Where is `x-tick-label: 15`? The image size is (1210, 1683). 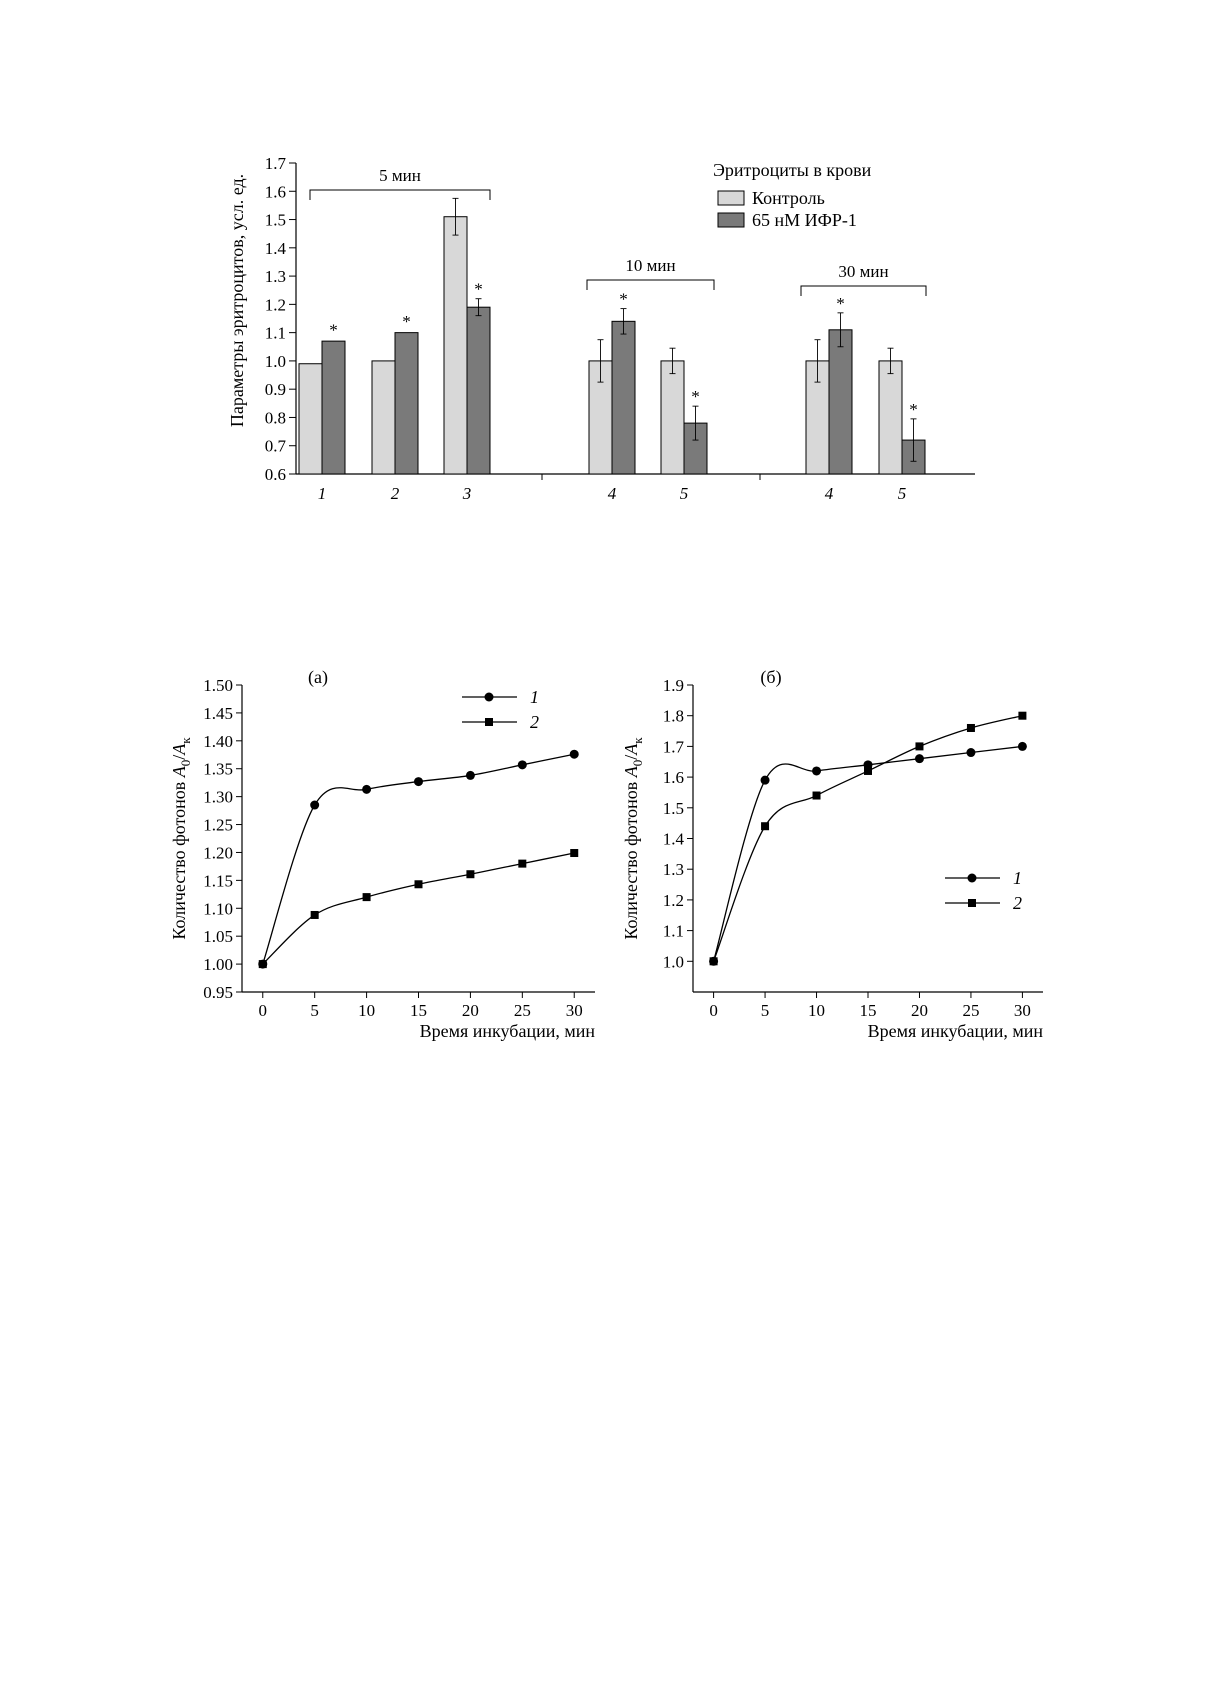 x-tick-label: 15 is located at coordinates (868, 1010).